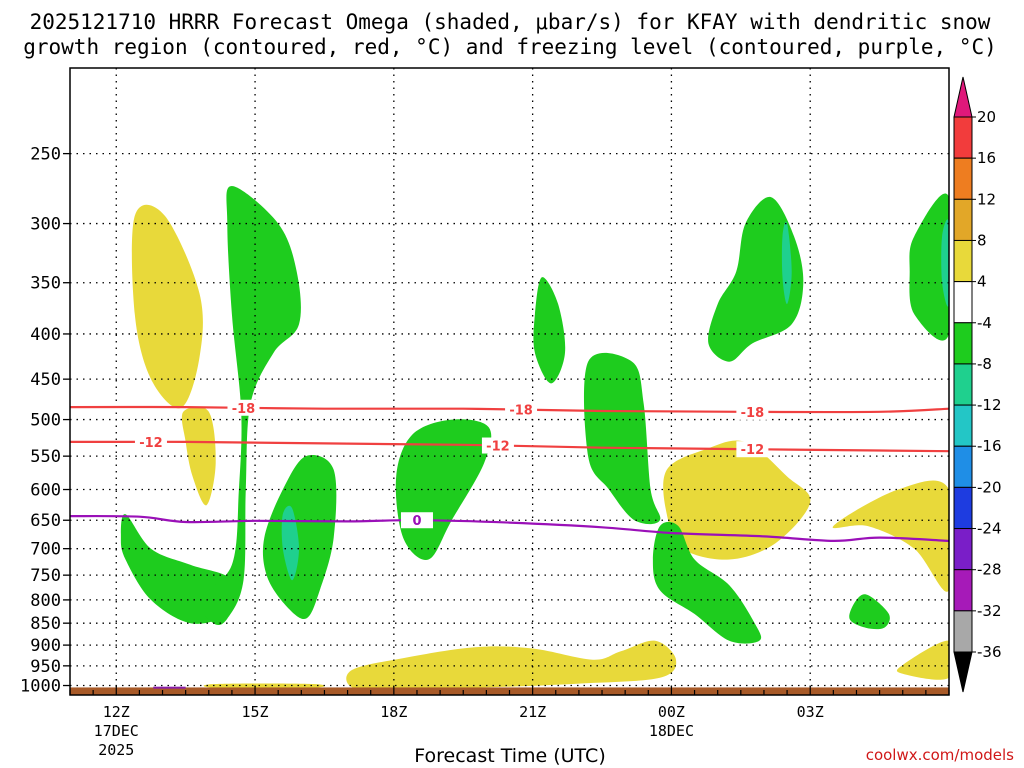 This screenshot has width=1024, height=768. What do you see at coordinates (989, 529) in the screenshot?
I see `colorbar-label--24: -24` at bounding box center [989, 529].